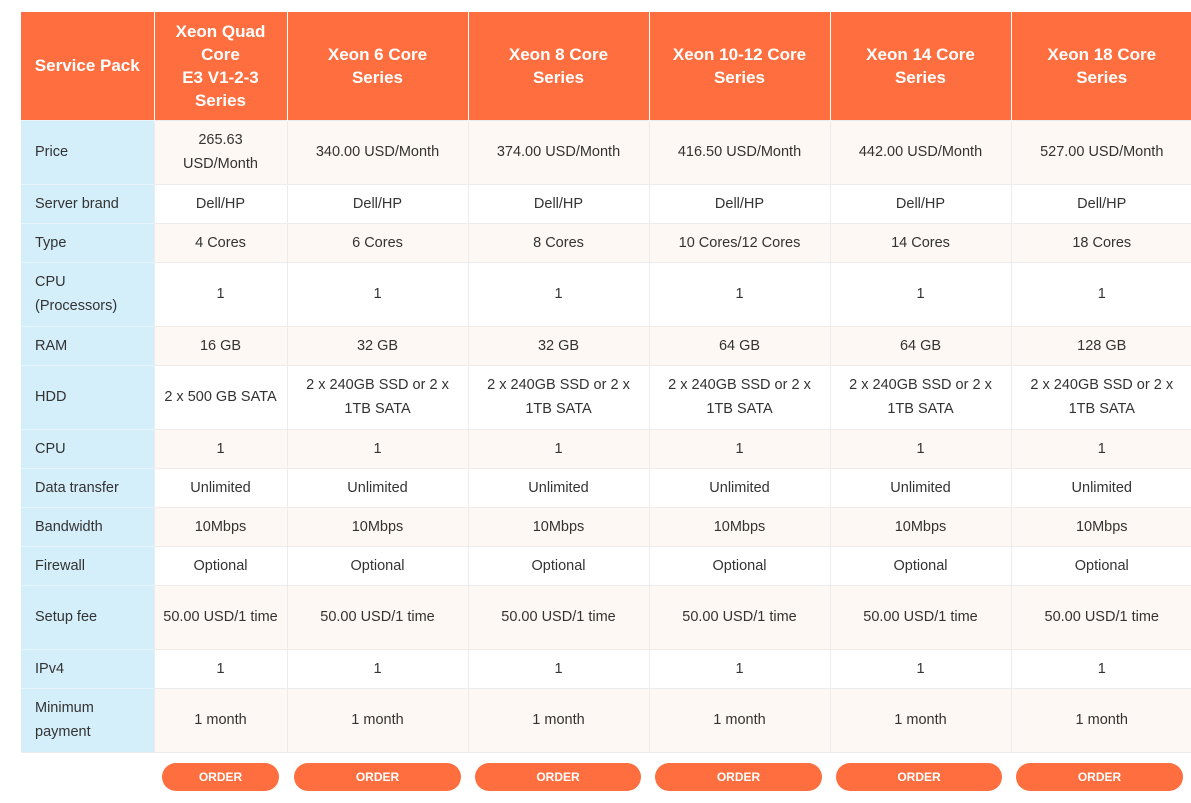 The image size is (1191, 803). What do you see at coordinates (920, 242) in the screenshot?
I see `table-cell: 14 Cores` at bounding box center [920, 242].